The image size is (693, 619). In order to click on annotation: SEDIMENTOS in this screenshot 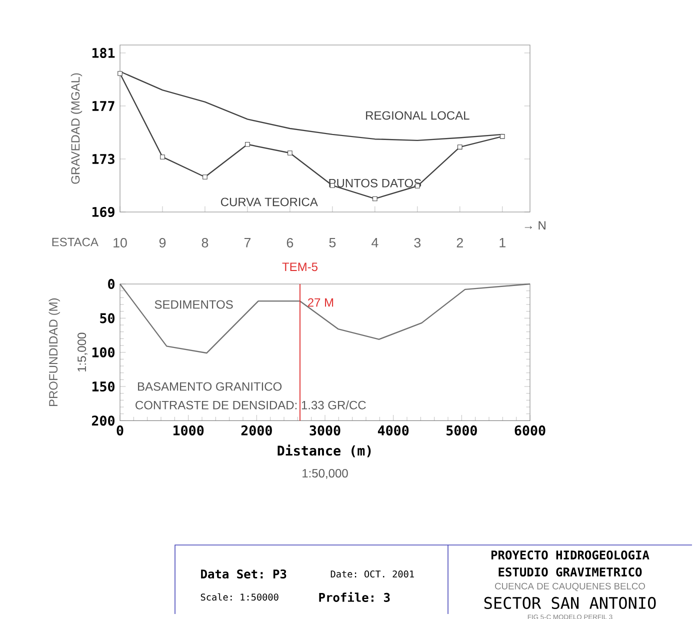, I will do `click(193, 304)`.